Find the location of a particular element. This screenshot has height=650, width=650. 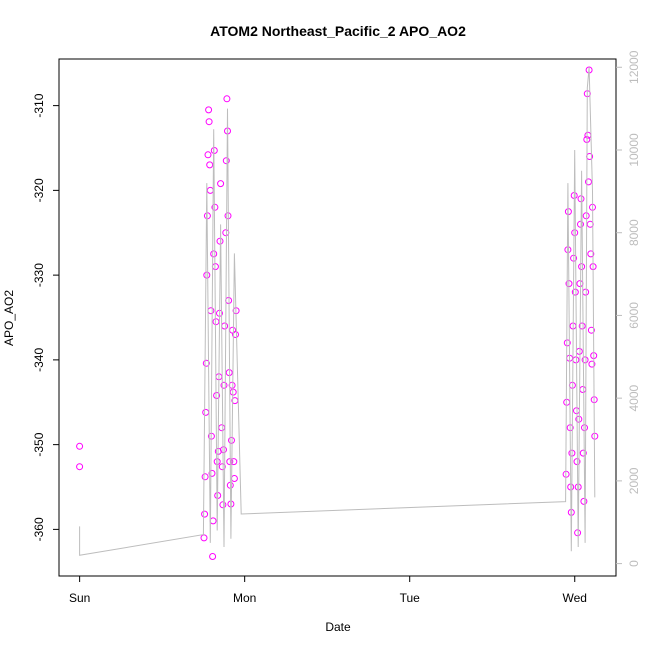

y-tick-label: -360 is located at coordinates (39, 529).